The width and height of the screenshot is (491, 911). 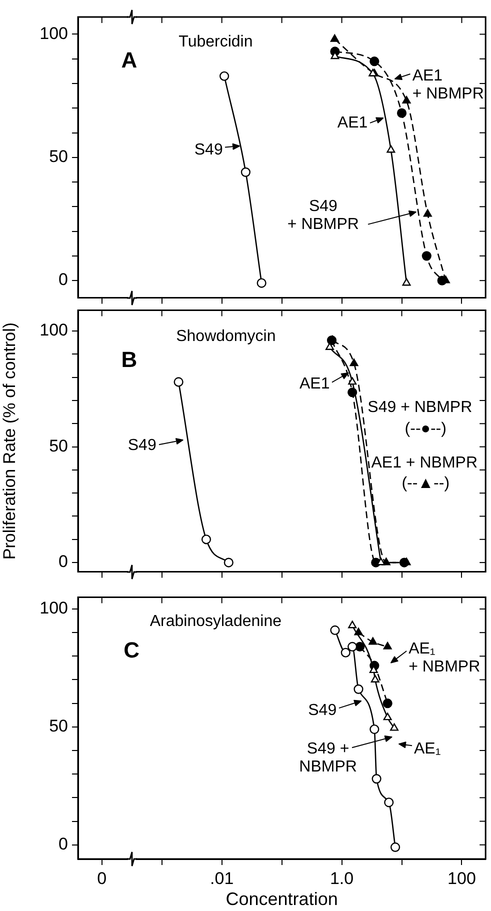 What do you see at coordinates (216, 621) in the screenshot?
I see `text: Arabinosyladenine` at bounding box center [216, 621].